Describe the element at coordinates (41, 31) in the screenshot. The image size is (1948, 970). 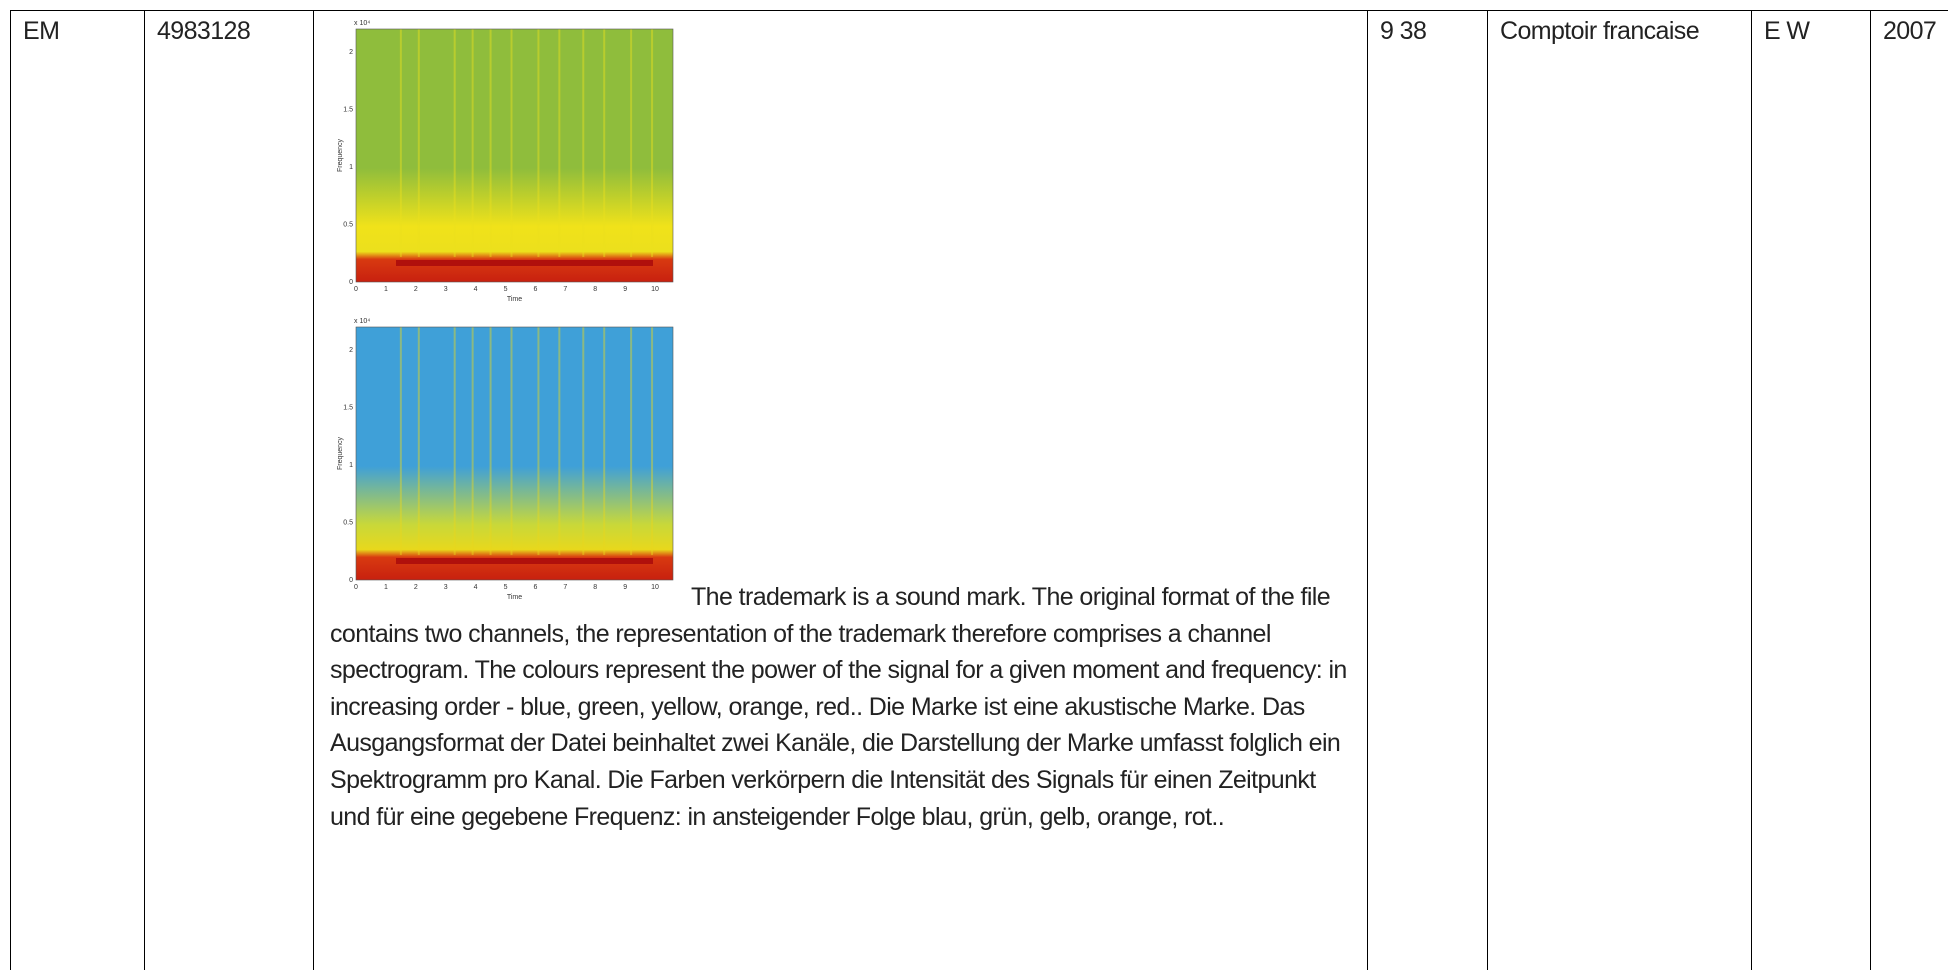
I see `kind: EM` at that location.